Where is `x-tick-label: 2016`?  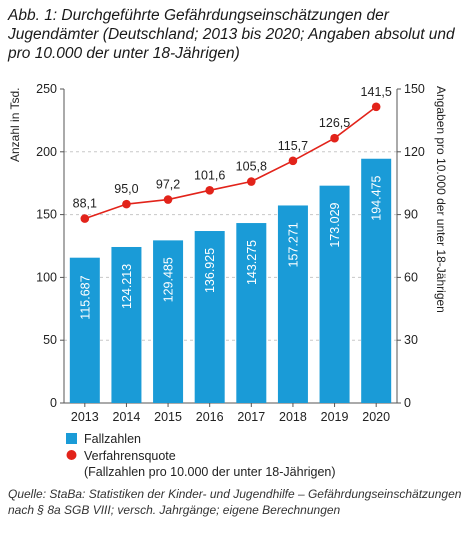 x-tick-label: 2016 is located at coordinates (210, 417).